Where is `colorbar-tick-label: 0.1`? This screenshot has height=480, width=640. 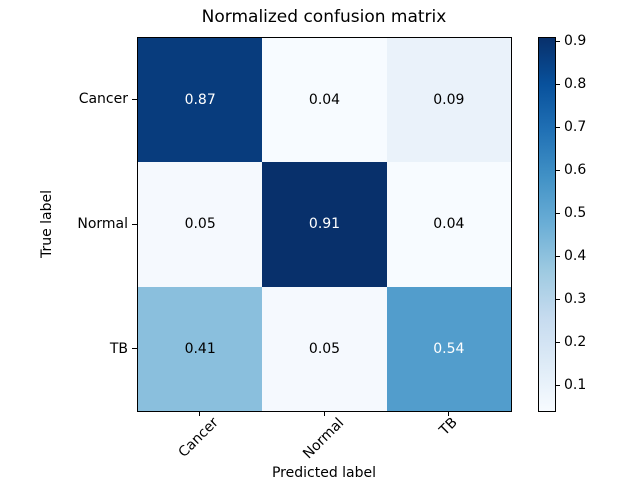
colorbar-tick-label: 0.1 is located at coordinates (575, 385).